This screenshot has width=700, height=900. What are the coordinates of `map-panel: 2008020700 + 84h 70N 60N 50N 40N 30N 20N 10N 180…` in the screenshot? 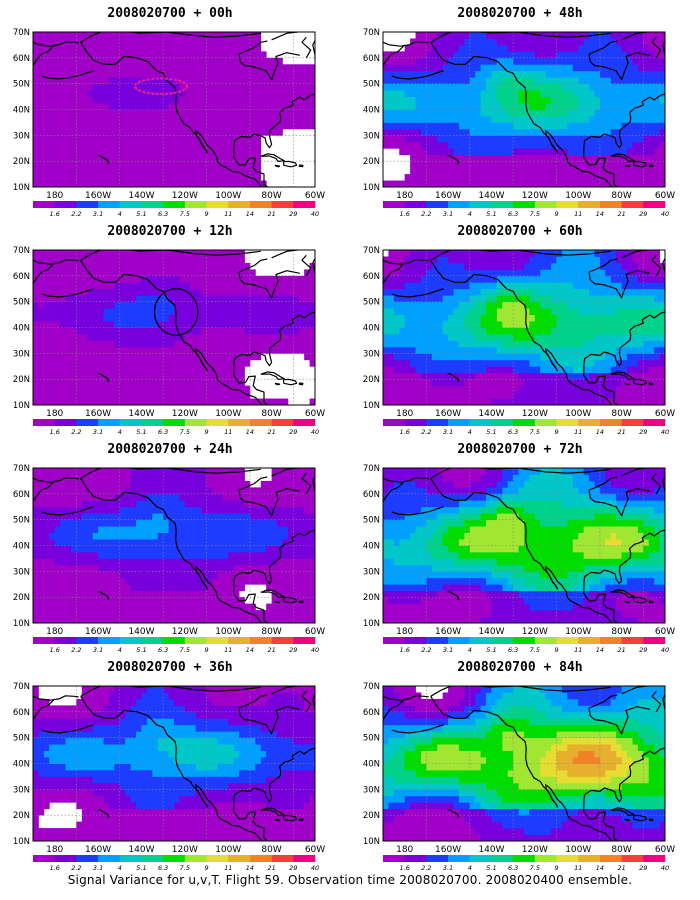 It's located at (520, 763).